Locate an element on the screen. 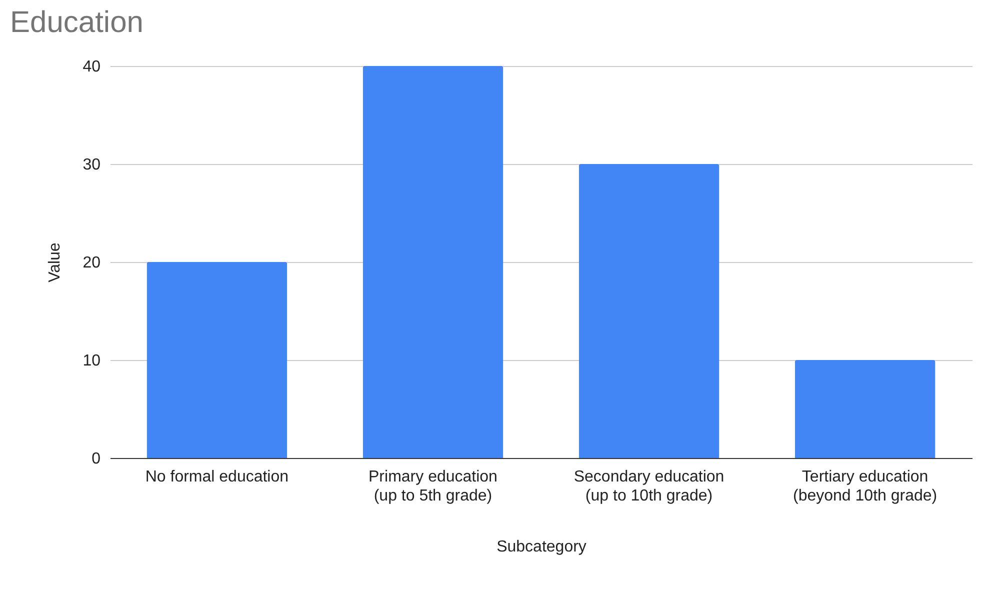 The width and height of the screenshot is (985, 597). x-tick-label: No formal education is located at coordinates (217, 477).